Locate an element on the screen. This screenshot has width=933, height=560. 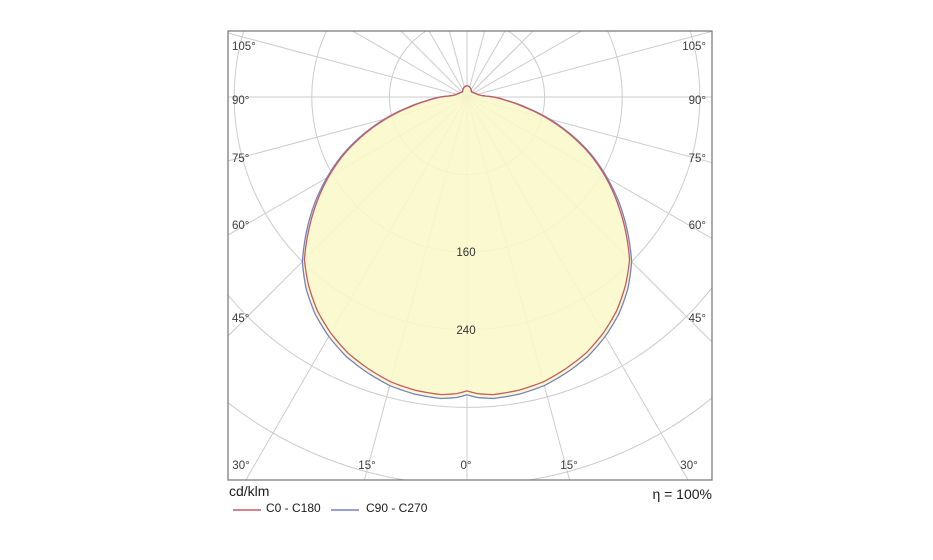
grid-radial-L105 is located at coordinates (348, 65).